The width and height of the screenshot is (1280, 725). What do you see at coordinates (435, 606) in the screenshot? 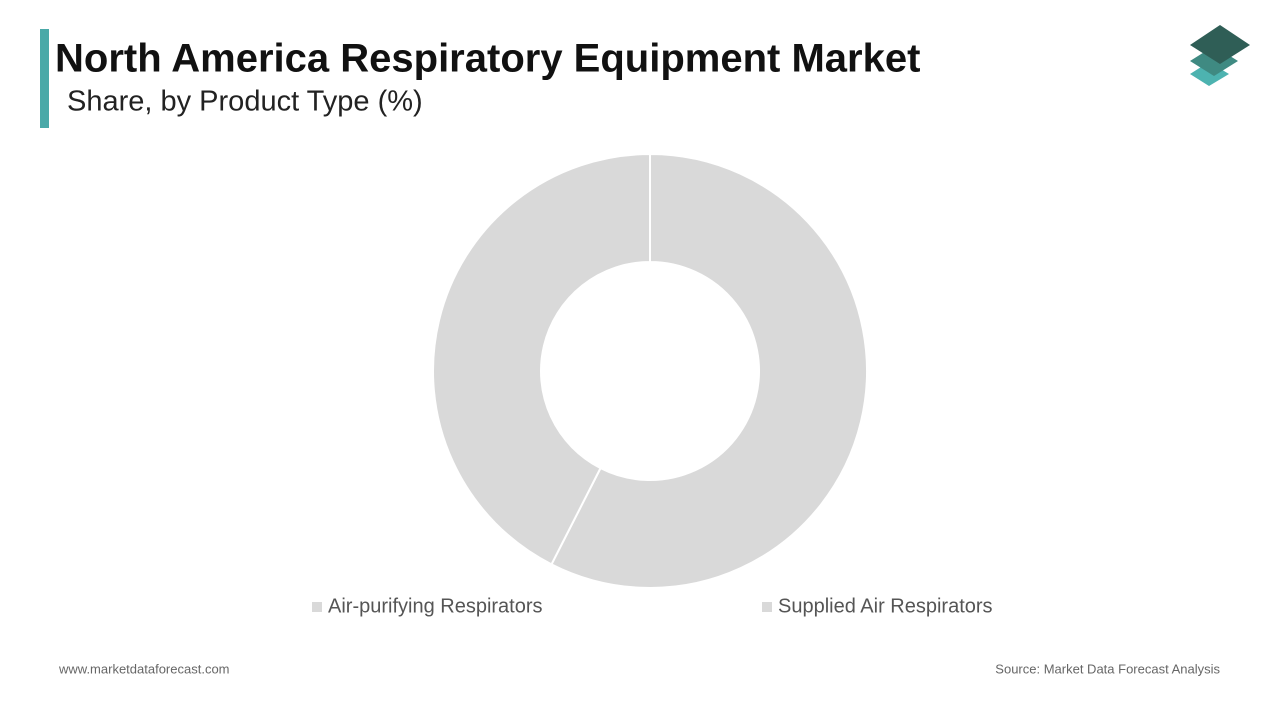
I see `legend-label: Air-purifying Respirators` at bounding box center [435, 606].